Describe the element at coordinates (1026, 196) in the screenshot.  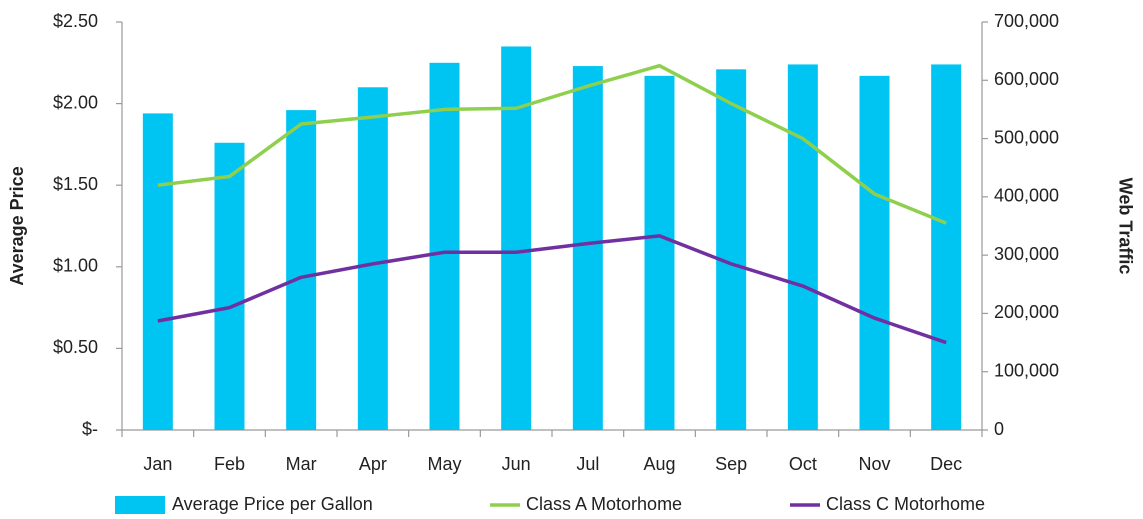
I see `y2-tick-label: 400,000` at that location.